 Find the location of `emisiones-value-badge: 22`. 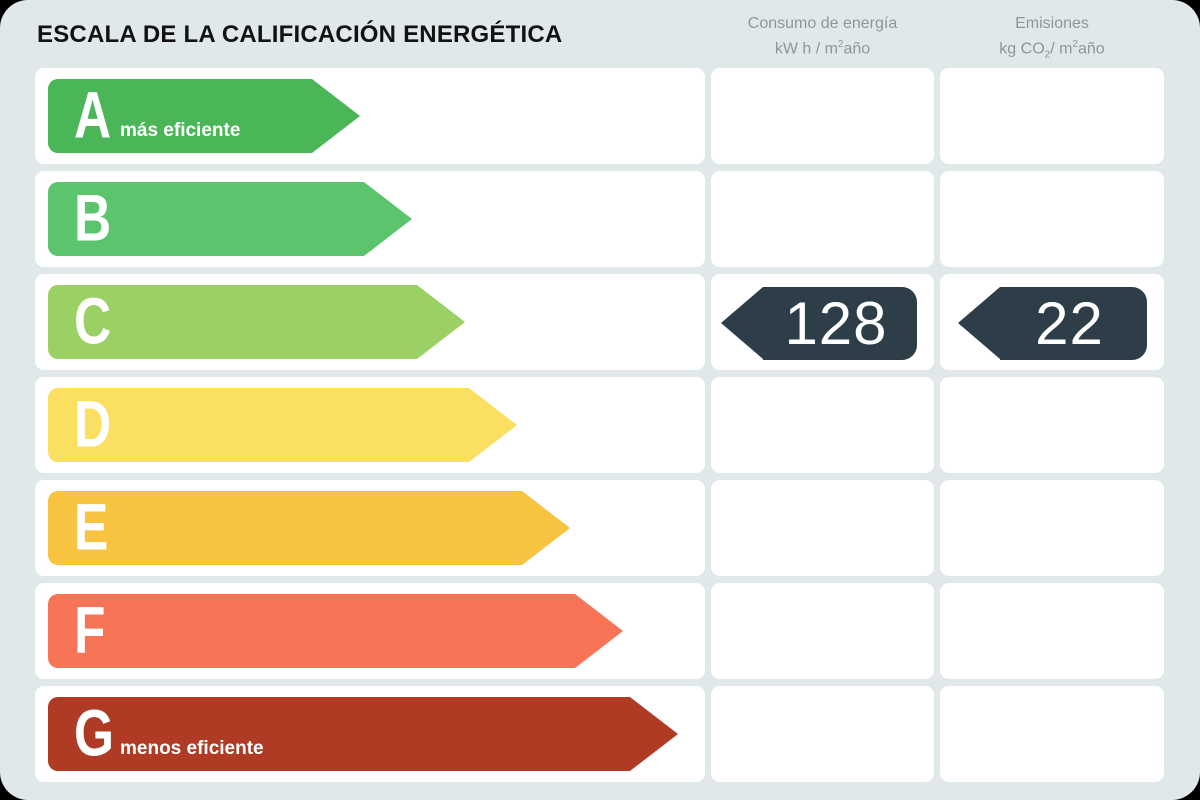

emisiones-value-badge: 22 is located at coordinates (1052, 323).